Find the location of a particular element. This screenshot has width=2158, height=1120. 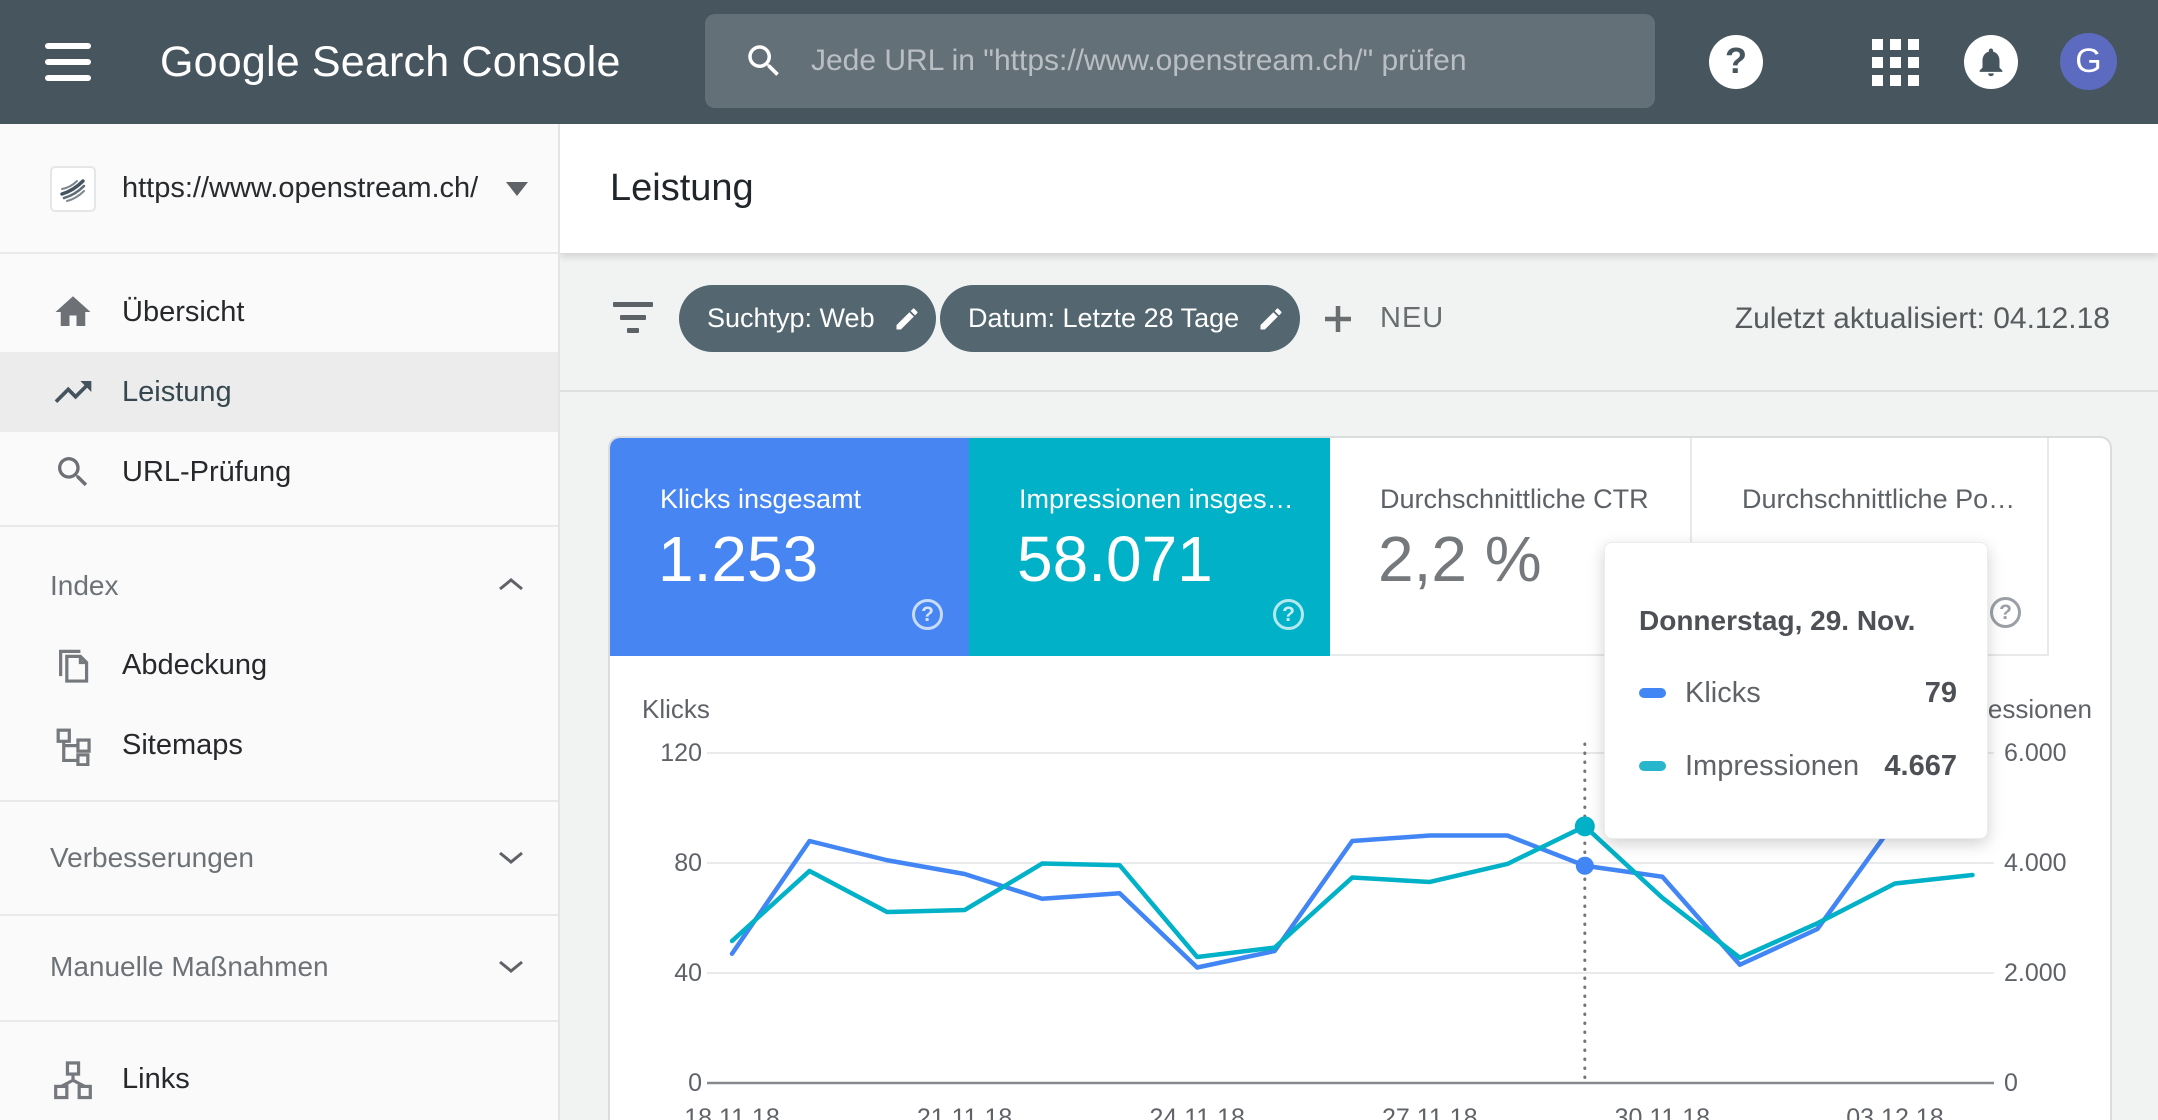

card-value: 1.253 is located at coordinates (738, 559).